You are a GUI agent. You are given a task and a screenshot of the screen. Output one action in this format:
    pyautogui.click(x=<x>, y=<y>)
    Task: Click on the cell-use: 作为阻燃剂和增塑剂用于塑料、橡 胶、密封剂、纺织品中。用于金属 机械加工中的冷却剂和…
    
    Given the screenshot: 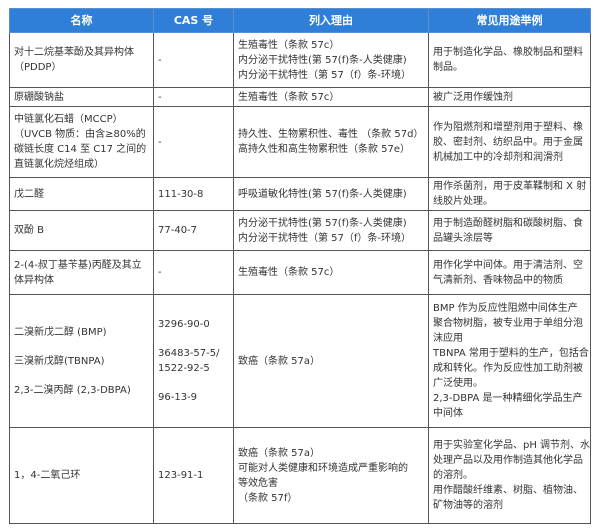 What is the action you would take?
    pyautogui.click(x=509, y=142)
    